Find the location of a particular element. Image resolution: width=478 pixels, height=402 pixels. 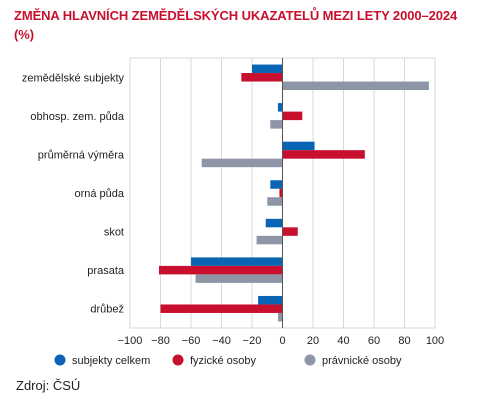

category-label: průměrná výměra is located at coordinates (81, 155).